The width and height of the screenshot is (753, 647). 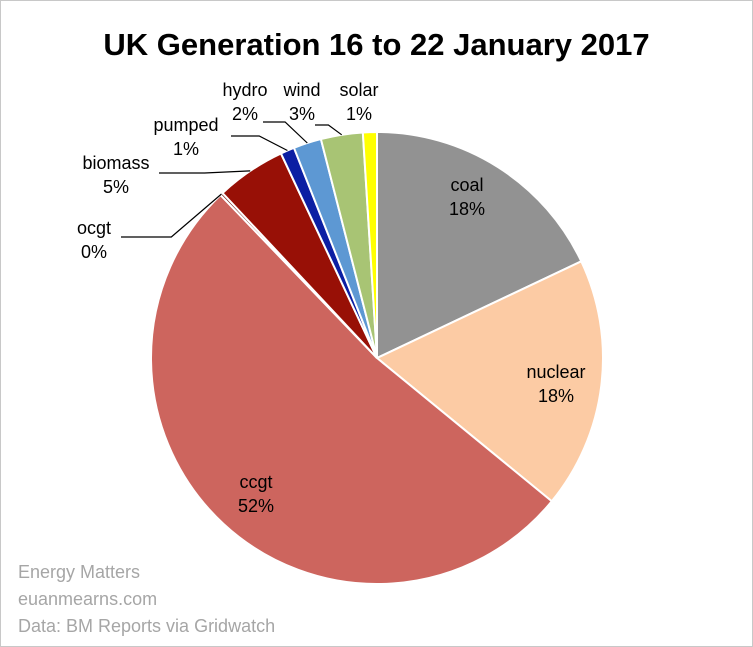 What do you see at coordinates (301, 90) in the screenshot?
I see `slice-label-wind: wind` at bounding box center [301, 90].